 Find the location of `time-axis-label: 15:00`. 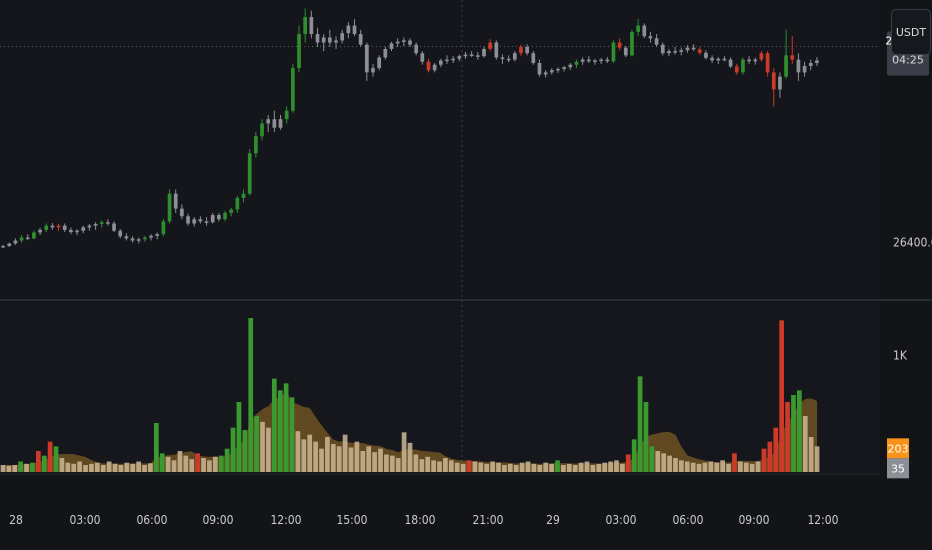

time-axis-label: 15:00 is located at coordinates (351, 520).